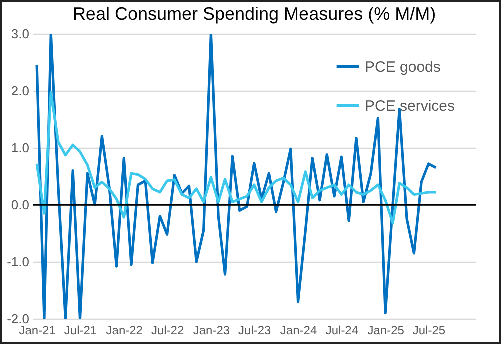 This screenshot has width=501, height=344. What do you see at coordinates (299, 331) in the screenshot?
I see `x-tick-label: Jan-24` at bounding box center [299, 331].